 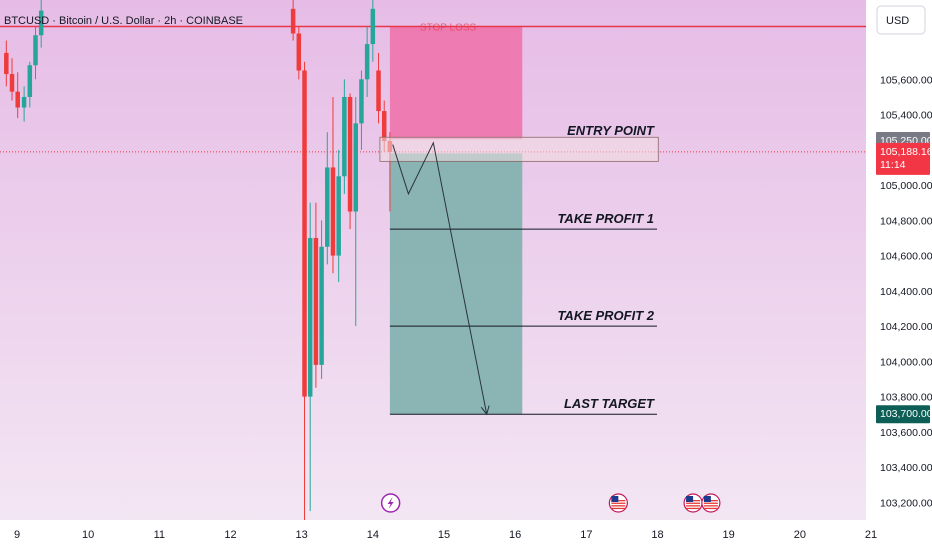 I want to click on y-tick-label: 105,600.00, so click(x=906, y=80).